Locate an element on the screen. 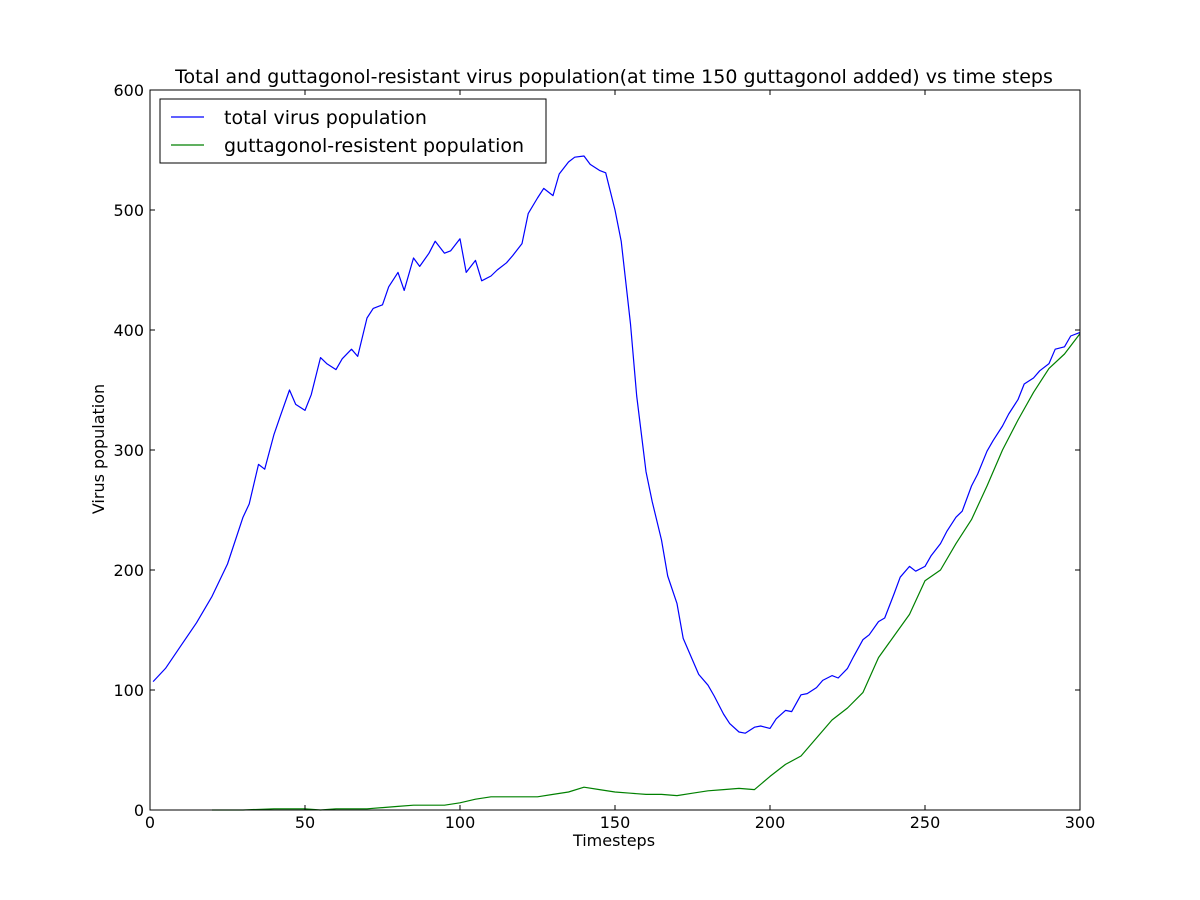  x-tick-label: 200 is located at coordinates (770, 822).